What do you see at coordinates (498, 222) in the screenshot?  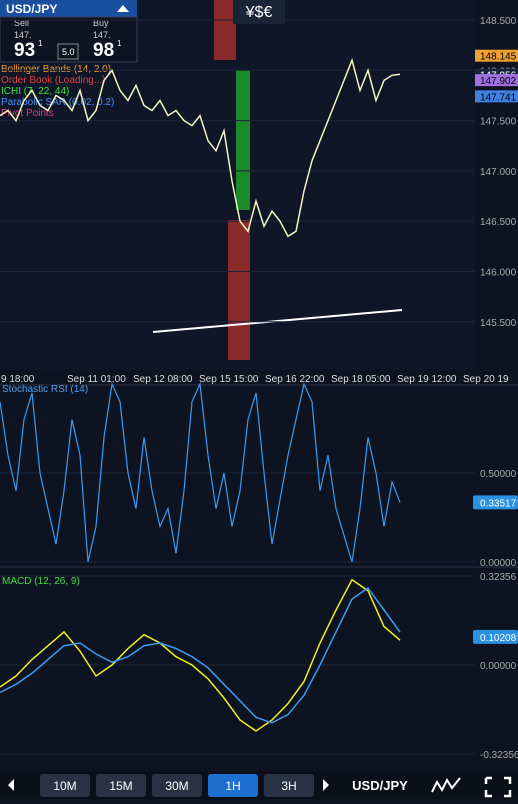 I see `y-tick-label: 146.500` at bounding box center [498, 222].